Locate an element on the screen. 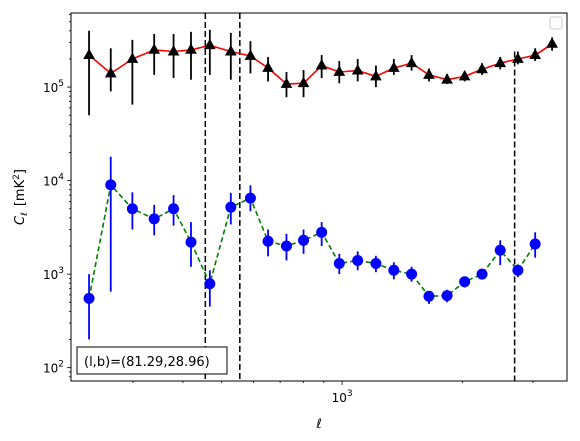 This screenshot has width=580, height=441. annotation-box: (l,b)=(81.29,28.96) is located at coordinates (152, 360).